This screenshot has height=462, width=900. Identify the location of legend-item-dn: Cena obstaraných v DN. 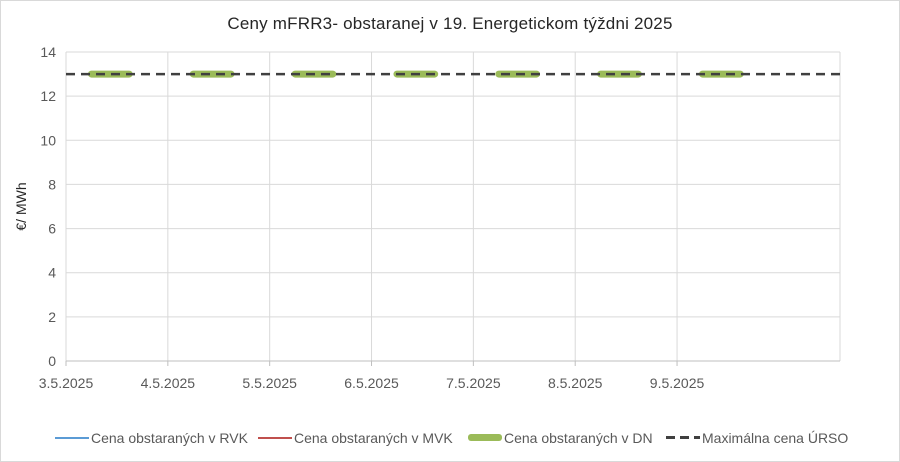
(559, 438).